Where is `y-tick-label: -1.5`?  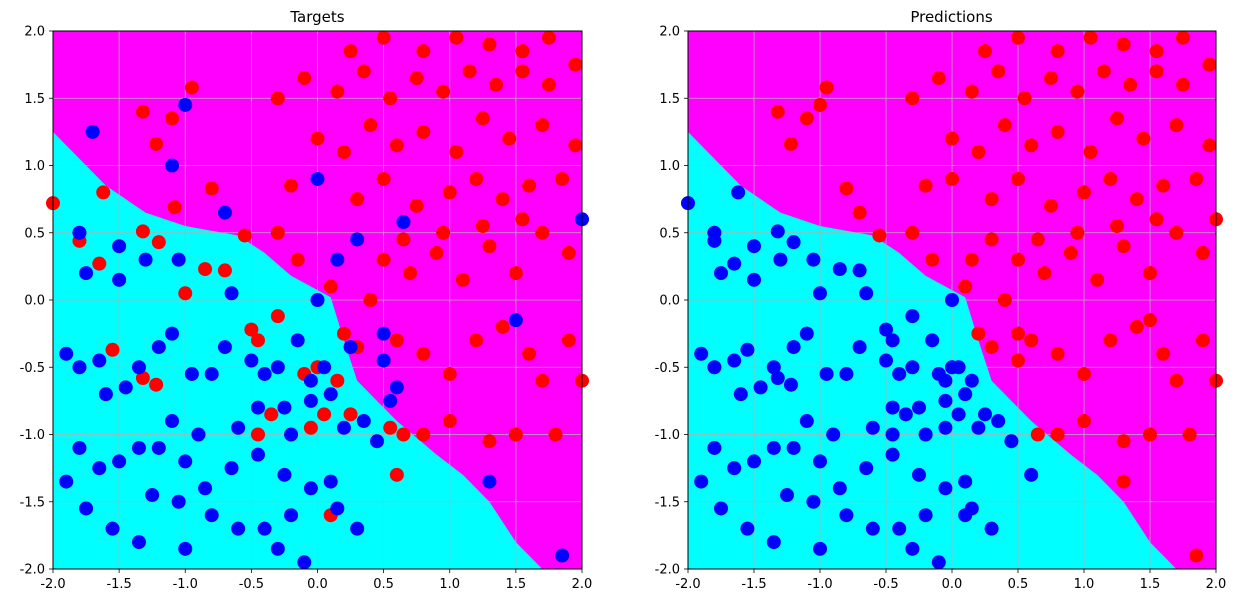
y-tick-label: -1.5 is located at coordinates (667, 502).